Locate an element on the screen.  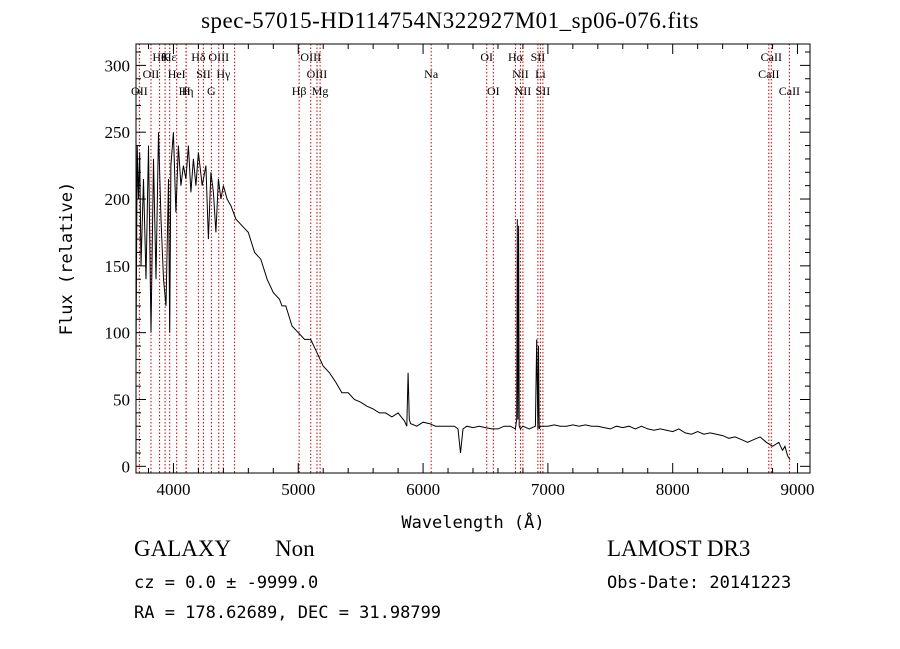
y-tick-label: 0 is located at coordinates (126, 466).